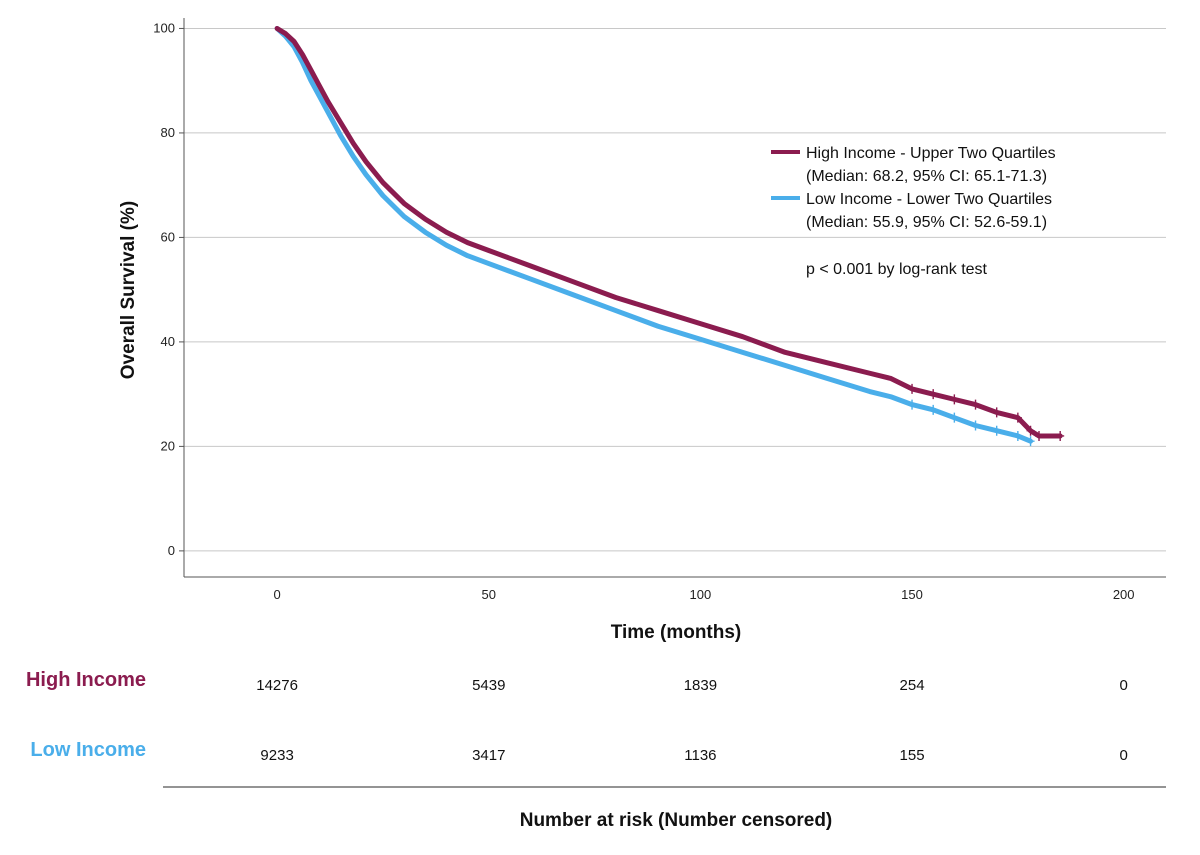 The height and width of the screenshot is (855, 1200). What do you see at coordinates (277, 594) in the screenshot?
I see `x-tick-label-0: 0` at bounding box center [277, 594].